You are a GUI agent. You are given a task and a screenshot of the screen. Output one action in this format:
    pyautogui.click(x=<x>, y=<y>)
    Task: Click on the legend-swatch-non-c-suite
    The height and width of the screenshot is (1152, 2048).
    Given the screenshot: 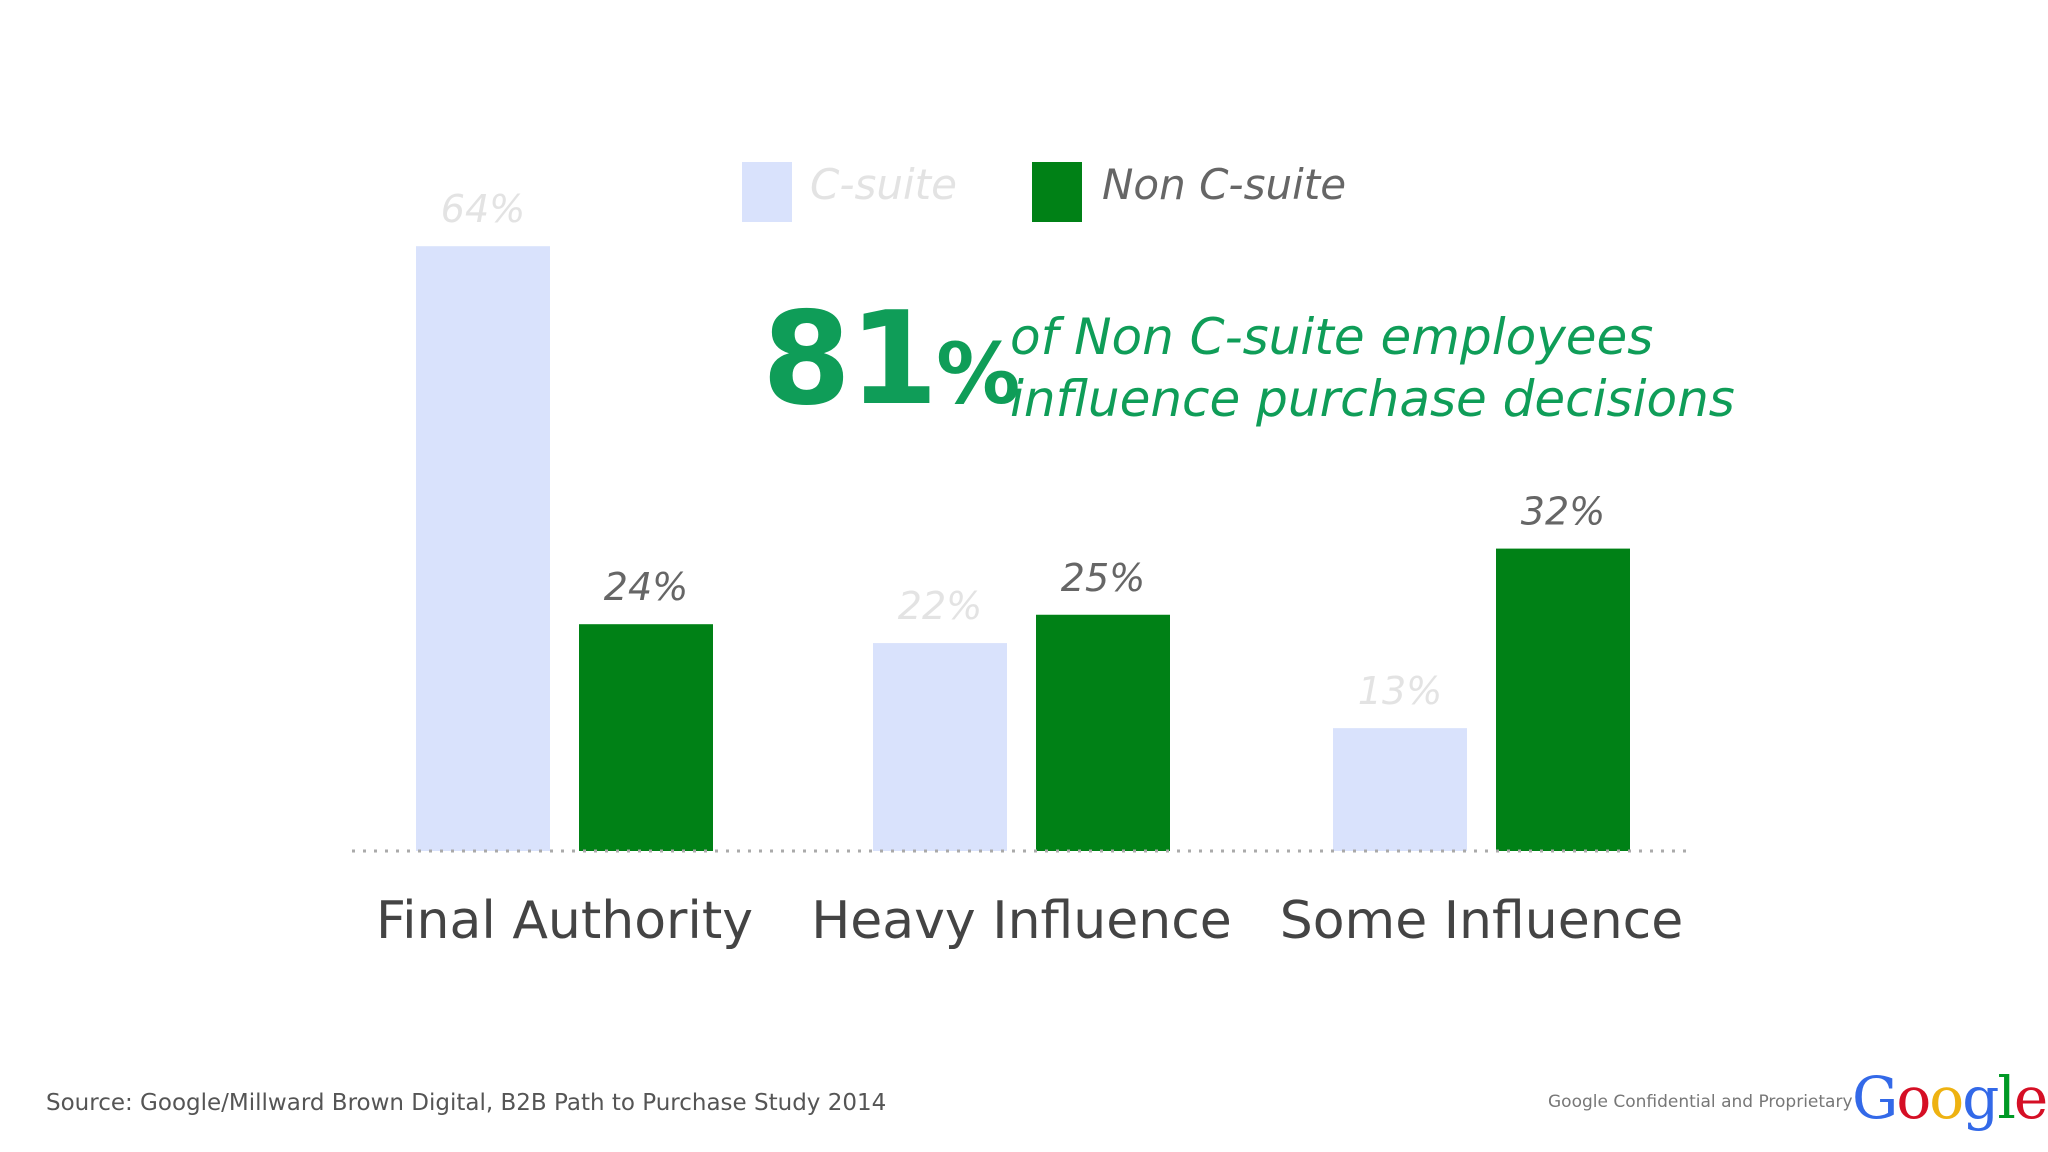 What is the action you would take?
    pyautogui.click(x=1057, y=192)
    